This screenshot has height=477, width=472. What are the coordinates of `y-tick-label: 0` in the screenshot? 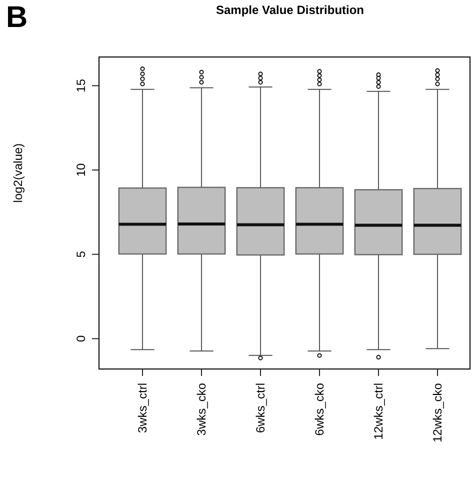 It's located at (81, 338).